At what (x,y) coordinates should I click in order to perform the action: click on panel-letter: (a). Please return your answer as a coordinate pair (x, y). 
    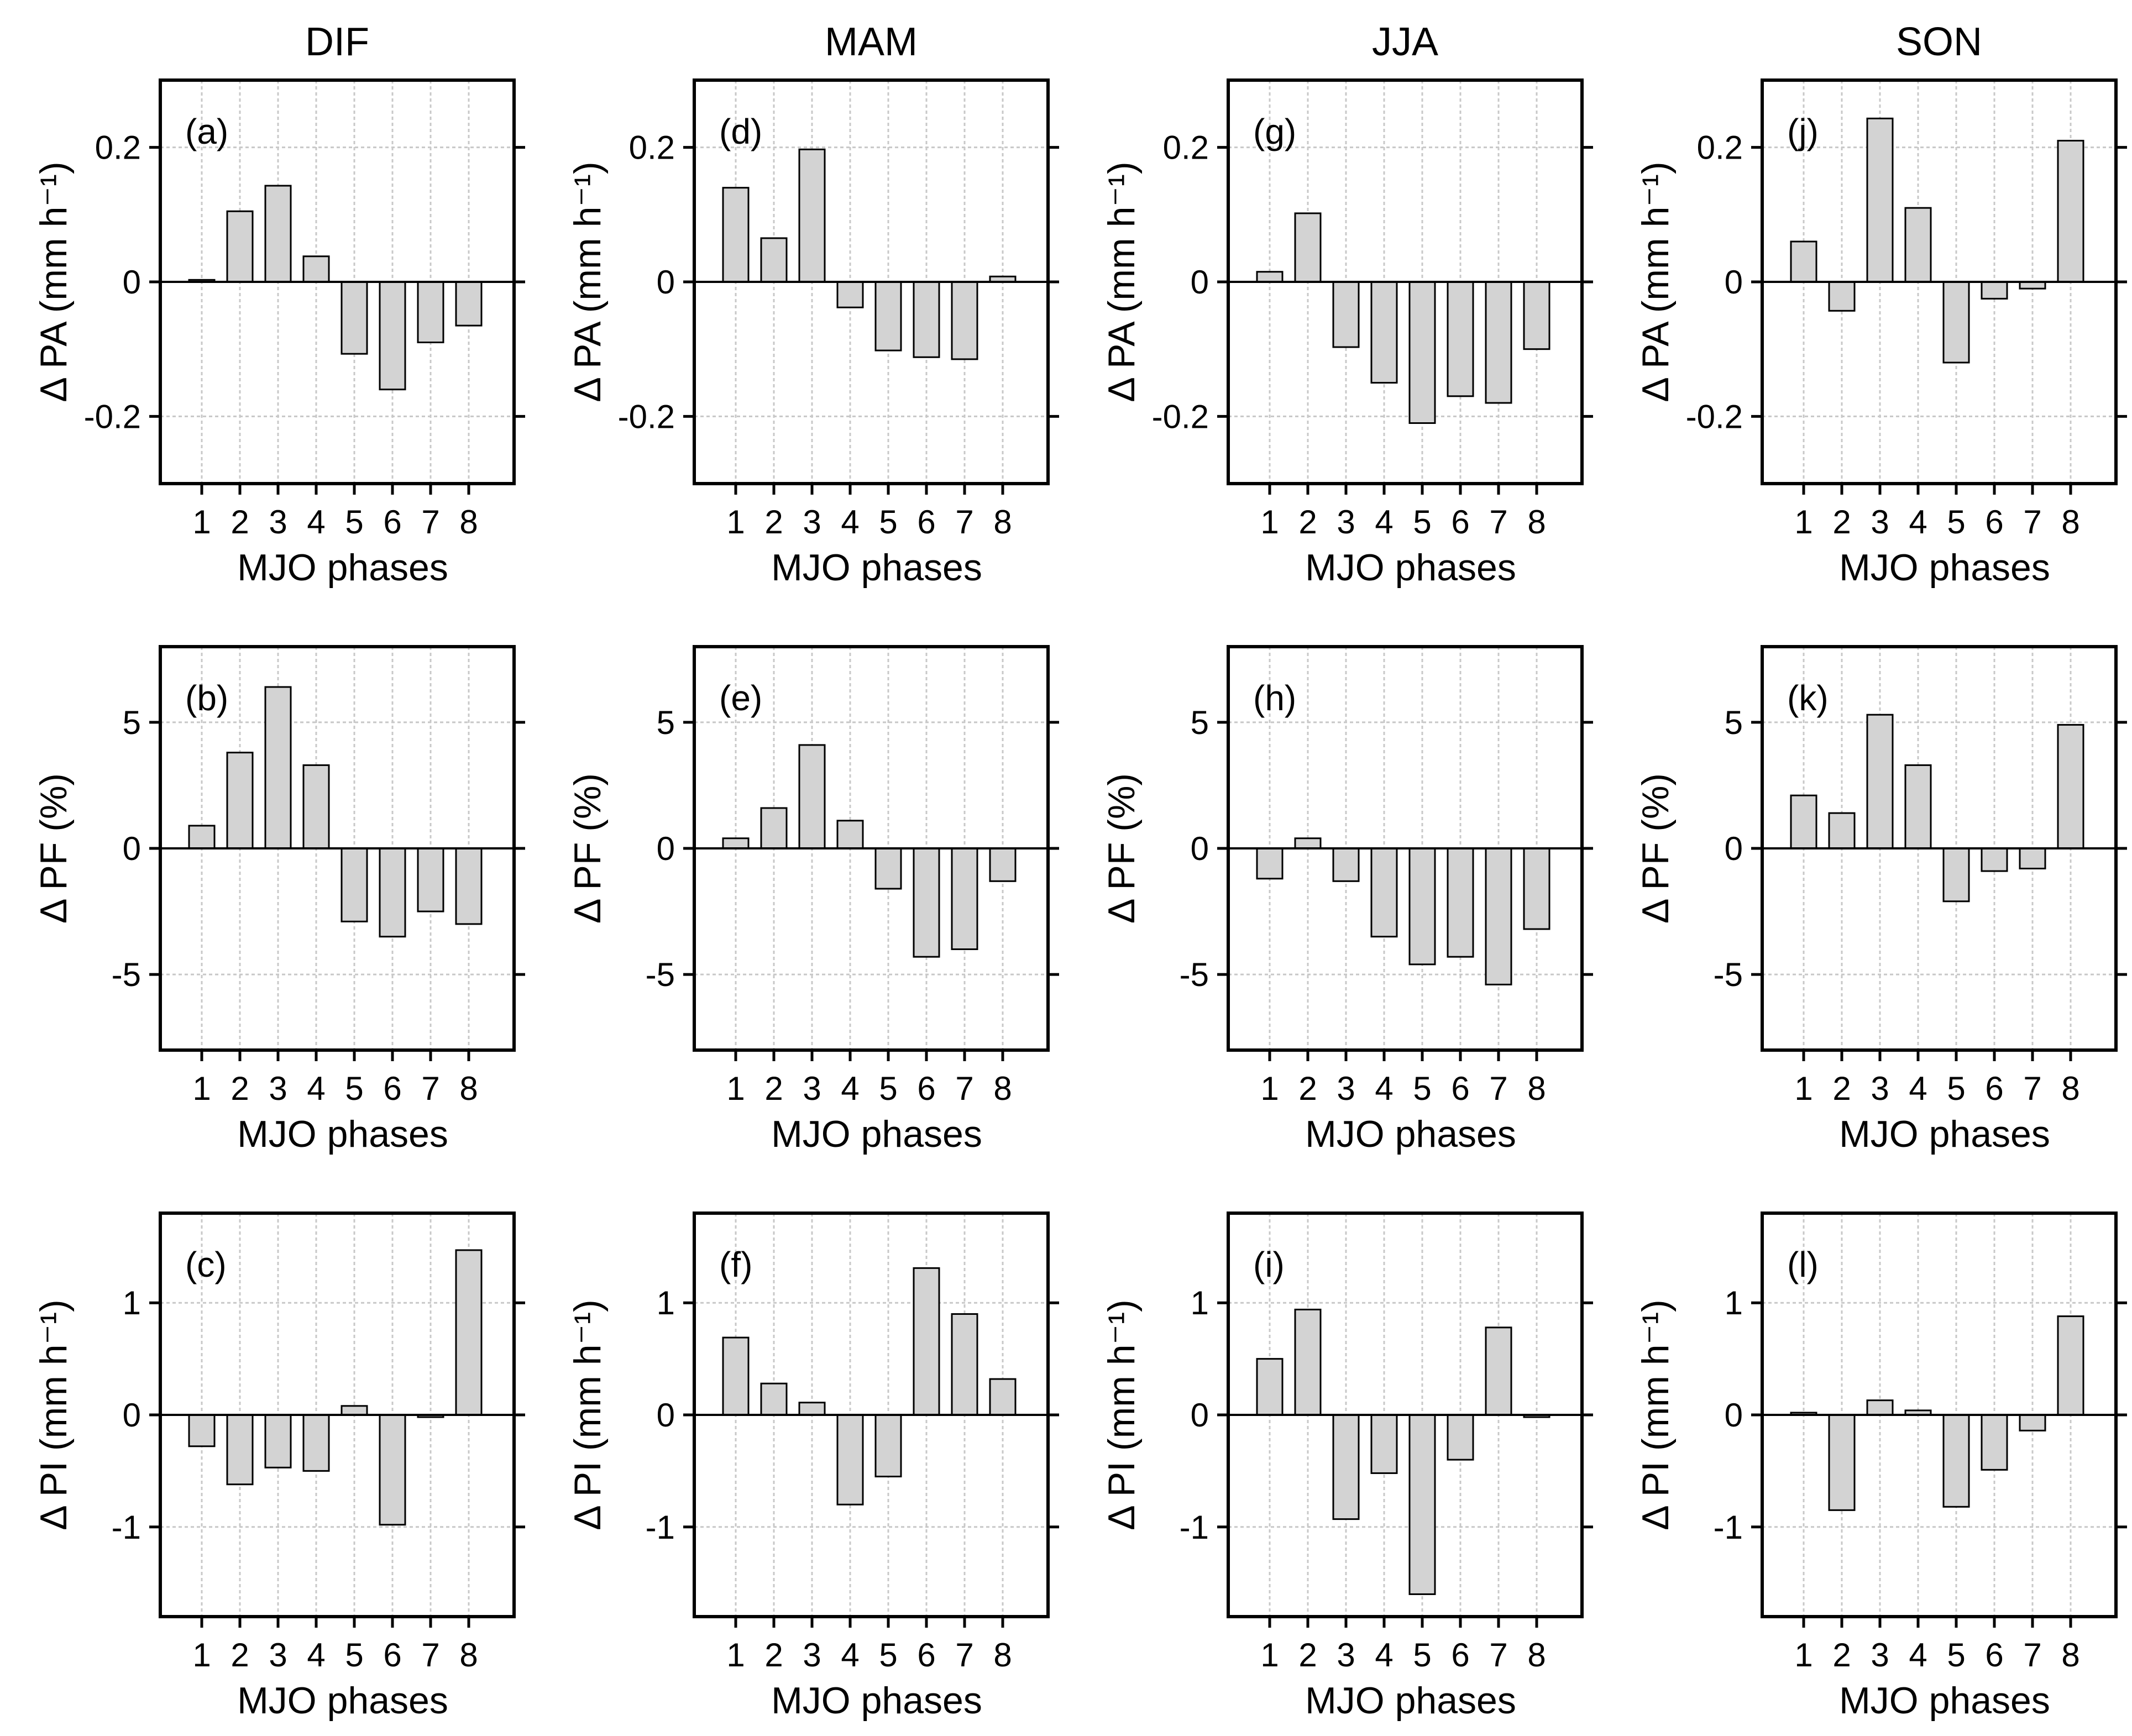
    Looking at the image, I should click on (206, 132).